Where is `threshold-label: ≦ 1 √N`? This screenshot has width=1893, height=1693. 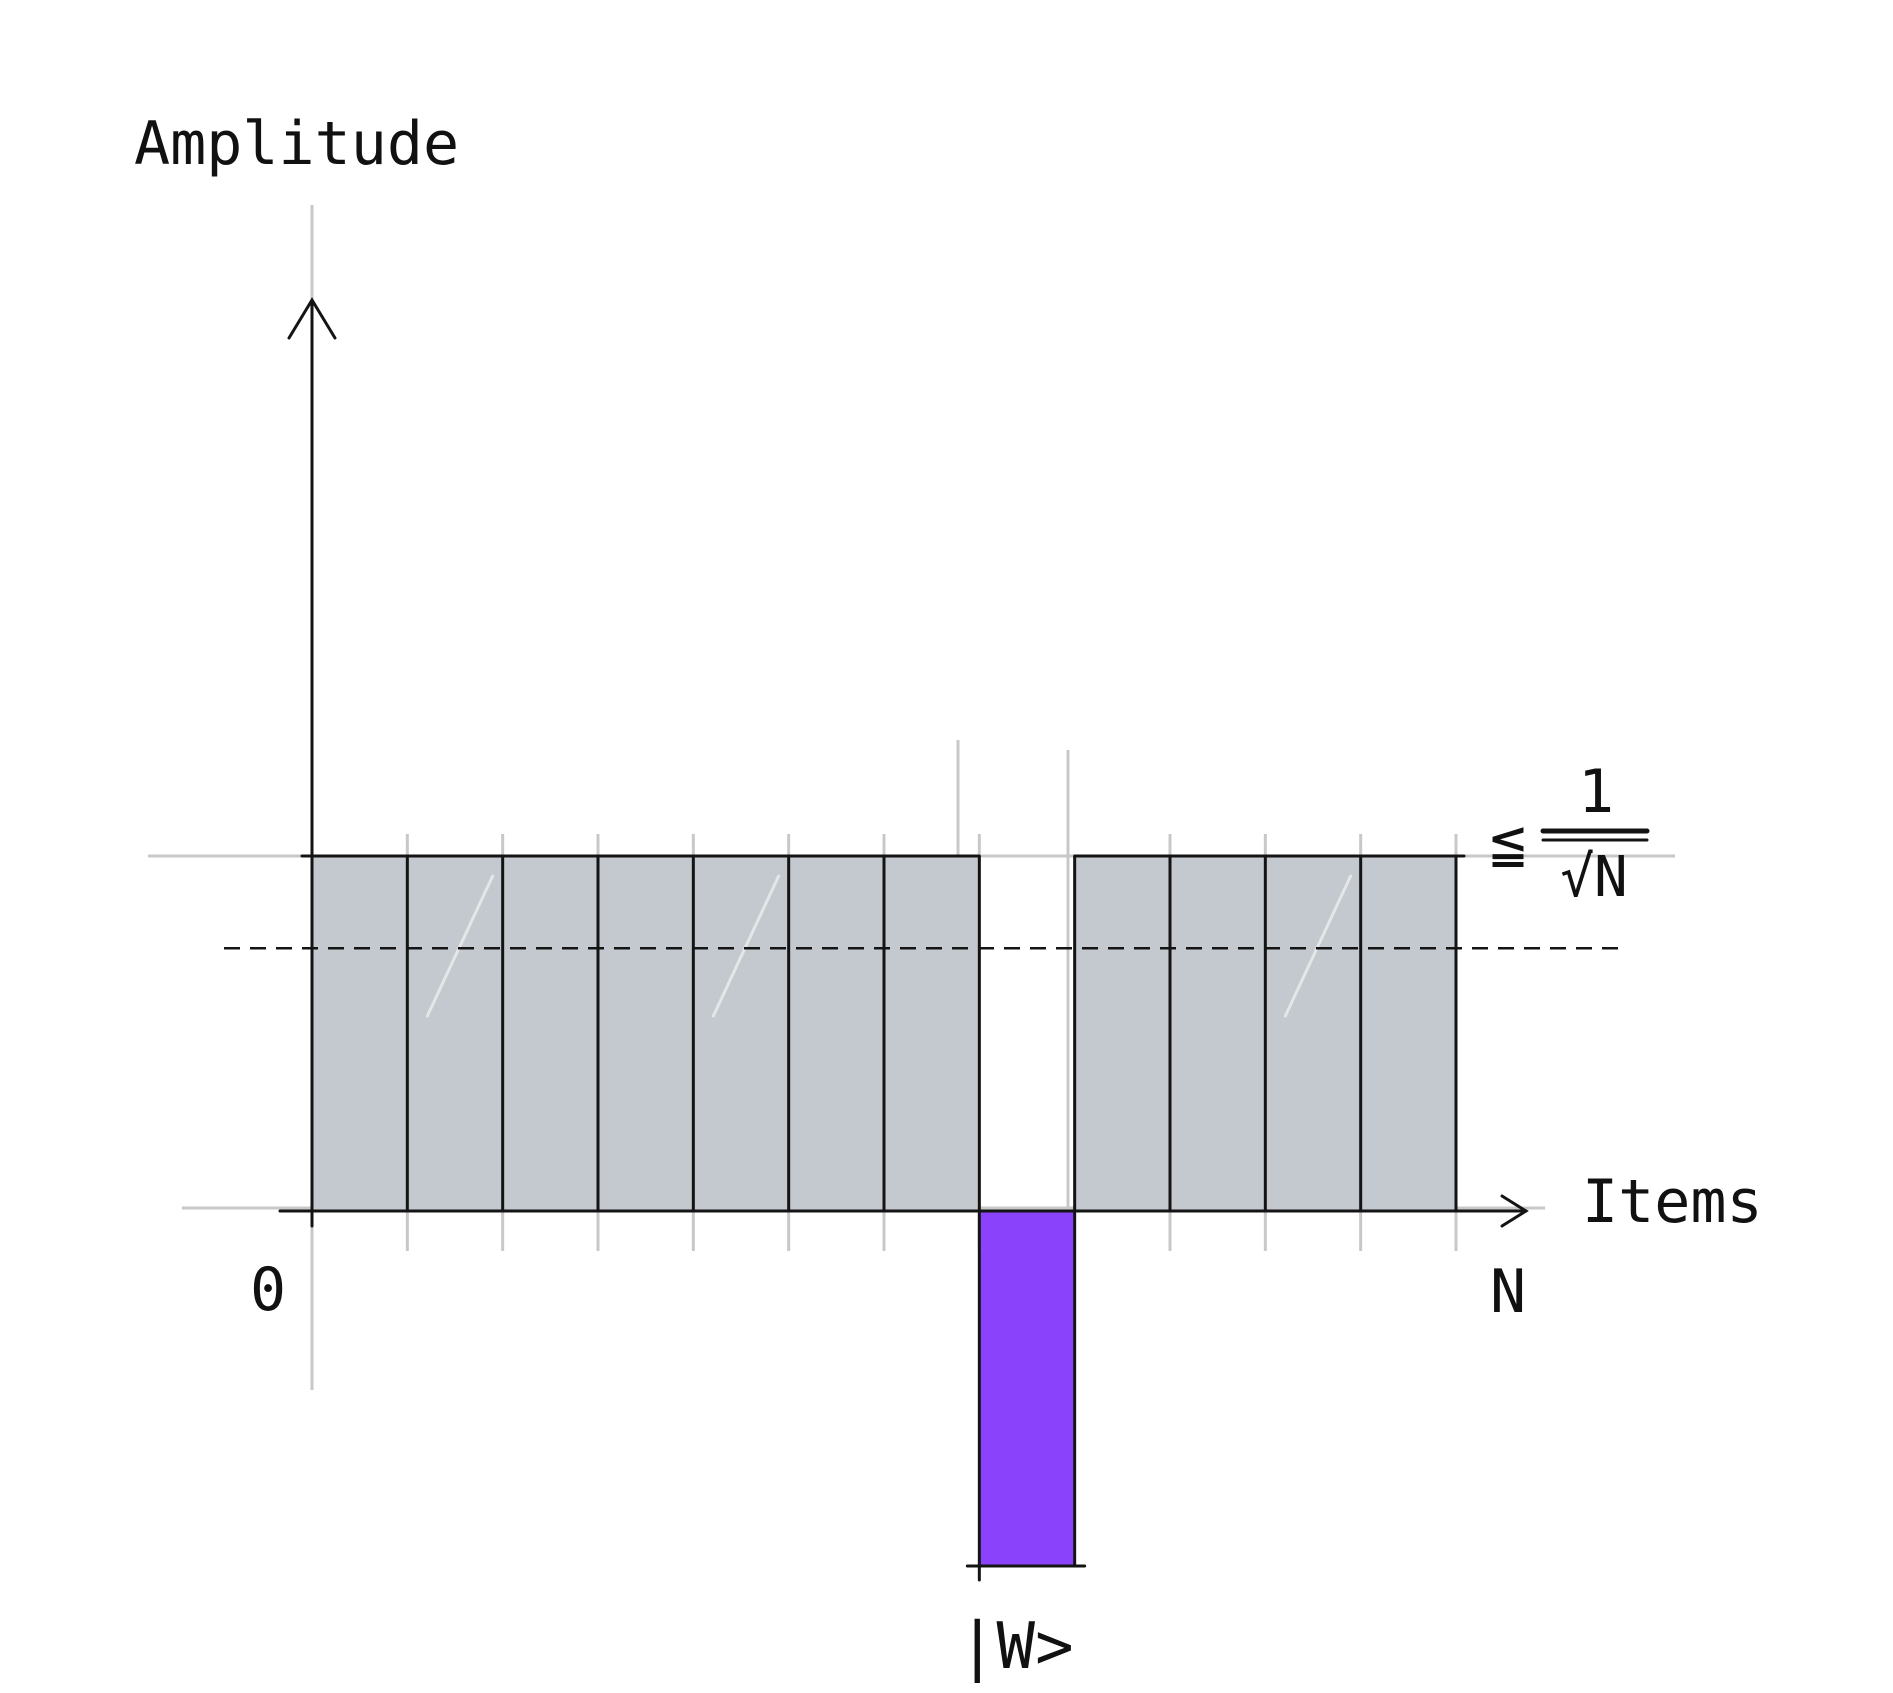
threshold-label: ≦ 1 √N is located at coordinates (1570, 833).